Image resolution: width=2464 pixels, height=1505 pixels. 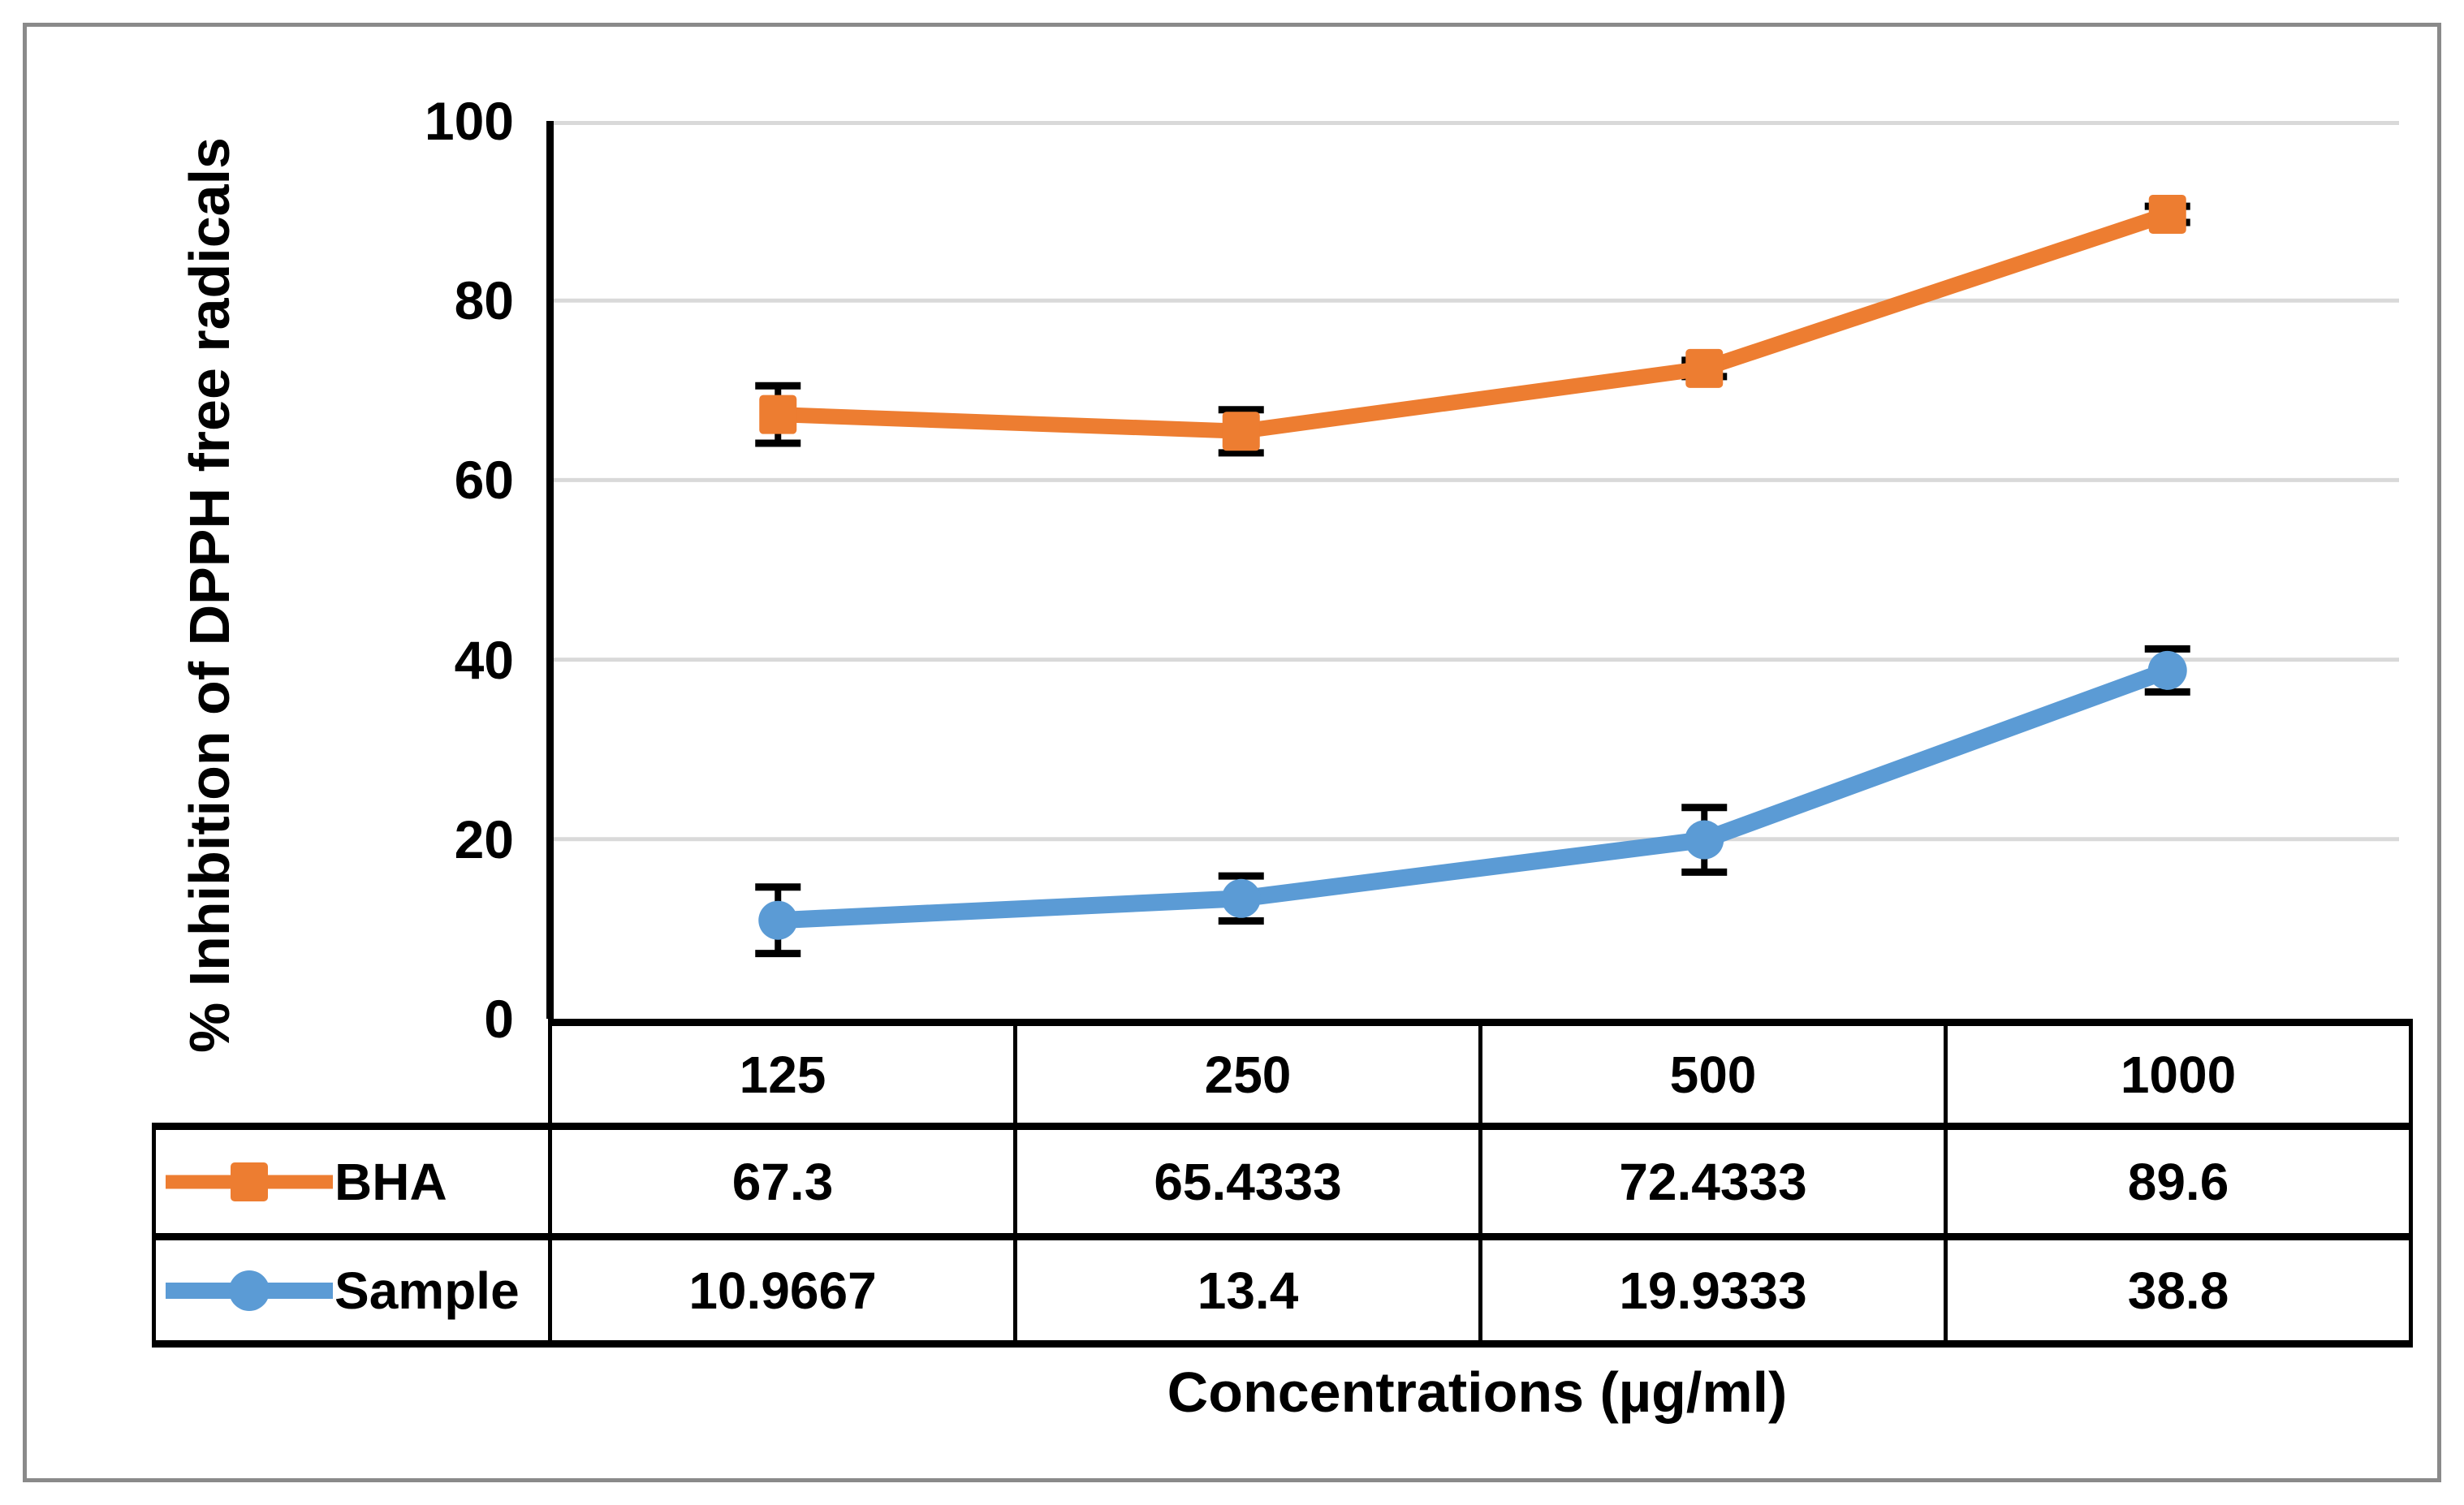 I want to click on y-tick-label: 40, so click(x=484, y=659).